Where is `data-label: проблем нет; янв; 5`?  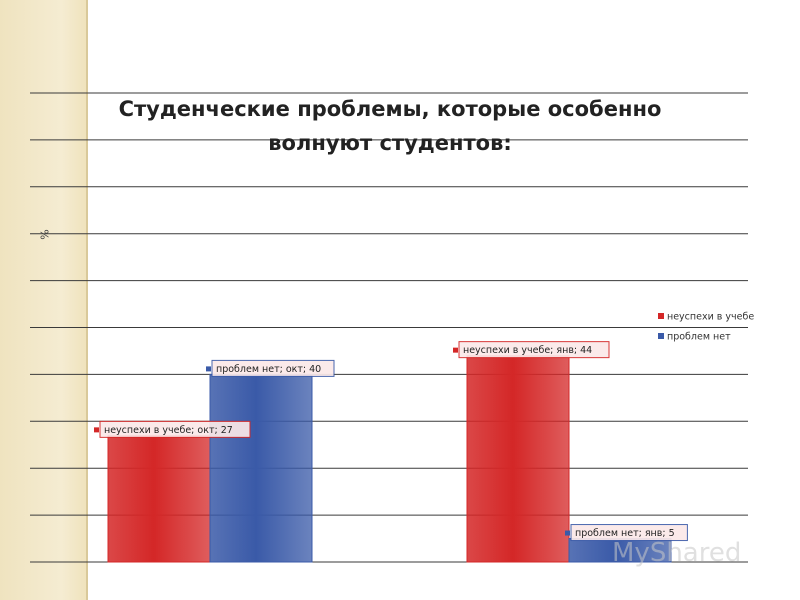
data-label: проблем нет; янв; 5 is located at coordinates (626, 533).